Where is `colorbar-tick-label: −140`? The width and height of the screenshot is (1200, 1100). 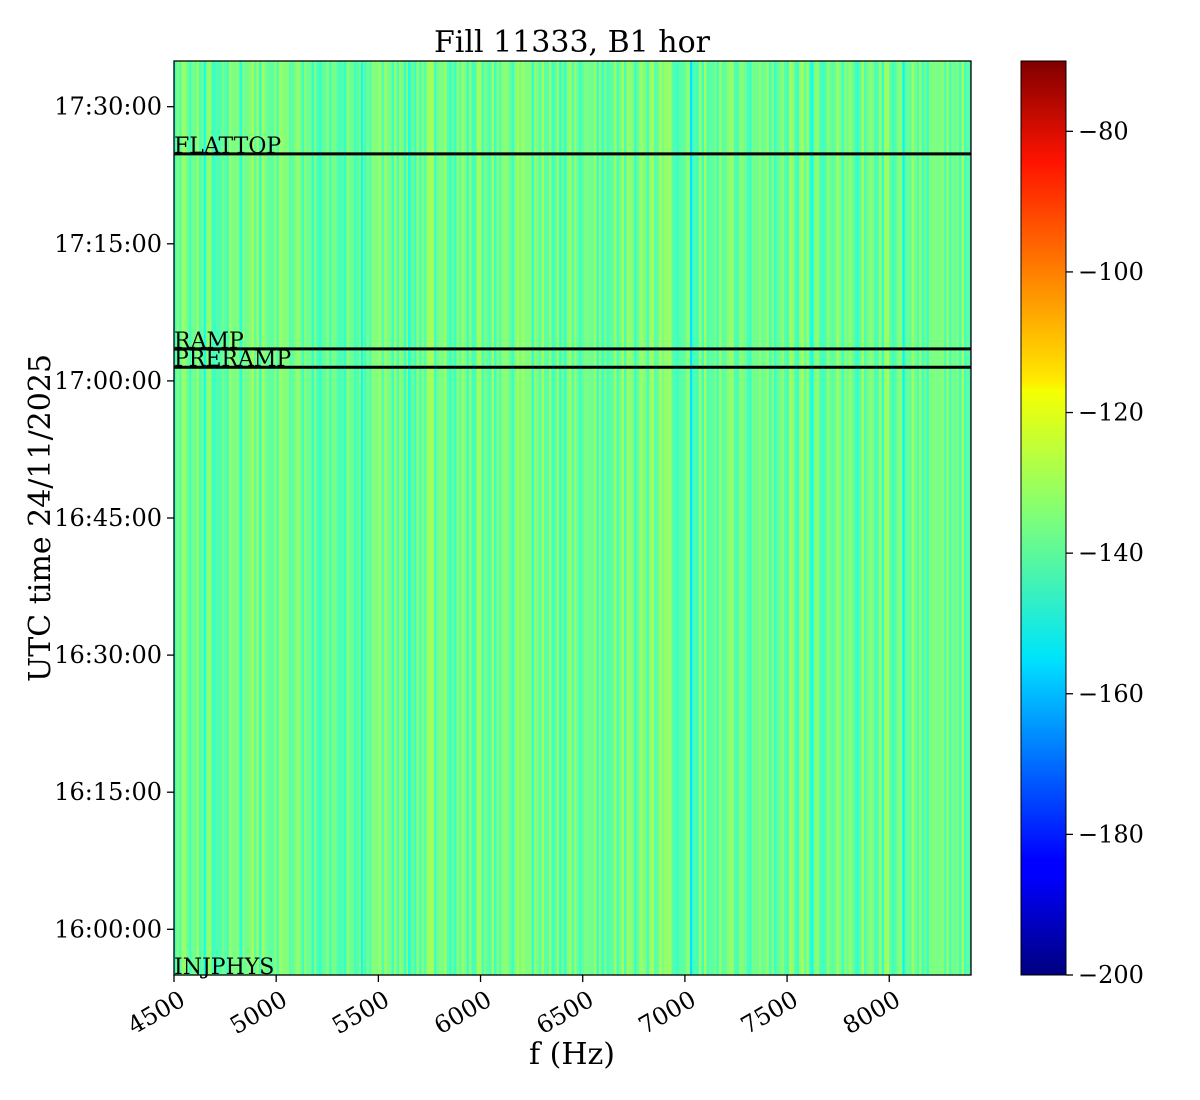
colorbar-tick-label: −140 is located at coordinates (1111, 553).